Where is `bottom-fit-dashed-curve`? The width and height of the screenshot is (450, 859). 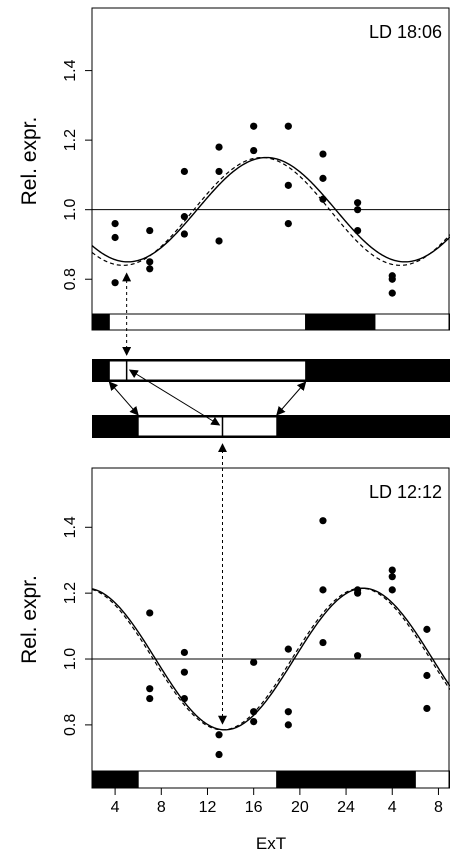 bottom-fit-dashed-curve is located at coordinates (270, 659).